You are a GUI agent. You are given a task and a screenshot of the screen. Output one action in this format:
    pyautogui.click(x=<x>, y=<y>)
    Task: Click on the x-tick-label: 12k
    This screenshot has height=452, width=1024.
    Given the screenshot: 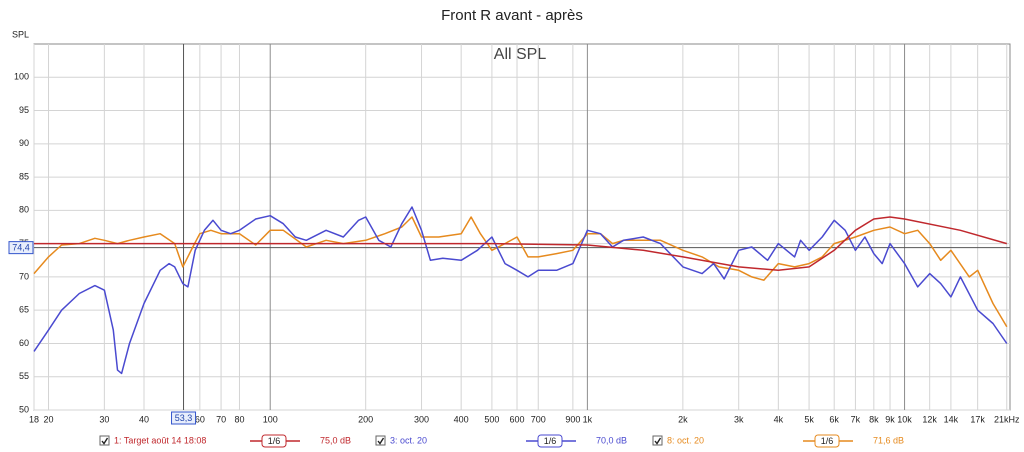 What is the action you would take?
    pyautogui.click(x=929, y=419)
    